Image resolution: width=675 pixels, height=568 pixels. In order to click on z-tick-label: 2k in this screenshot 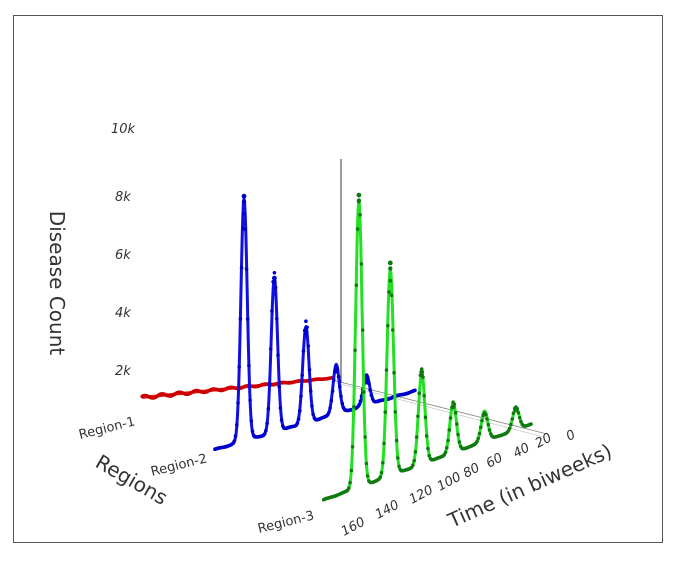, I will do `click(123, 371)`.